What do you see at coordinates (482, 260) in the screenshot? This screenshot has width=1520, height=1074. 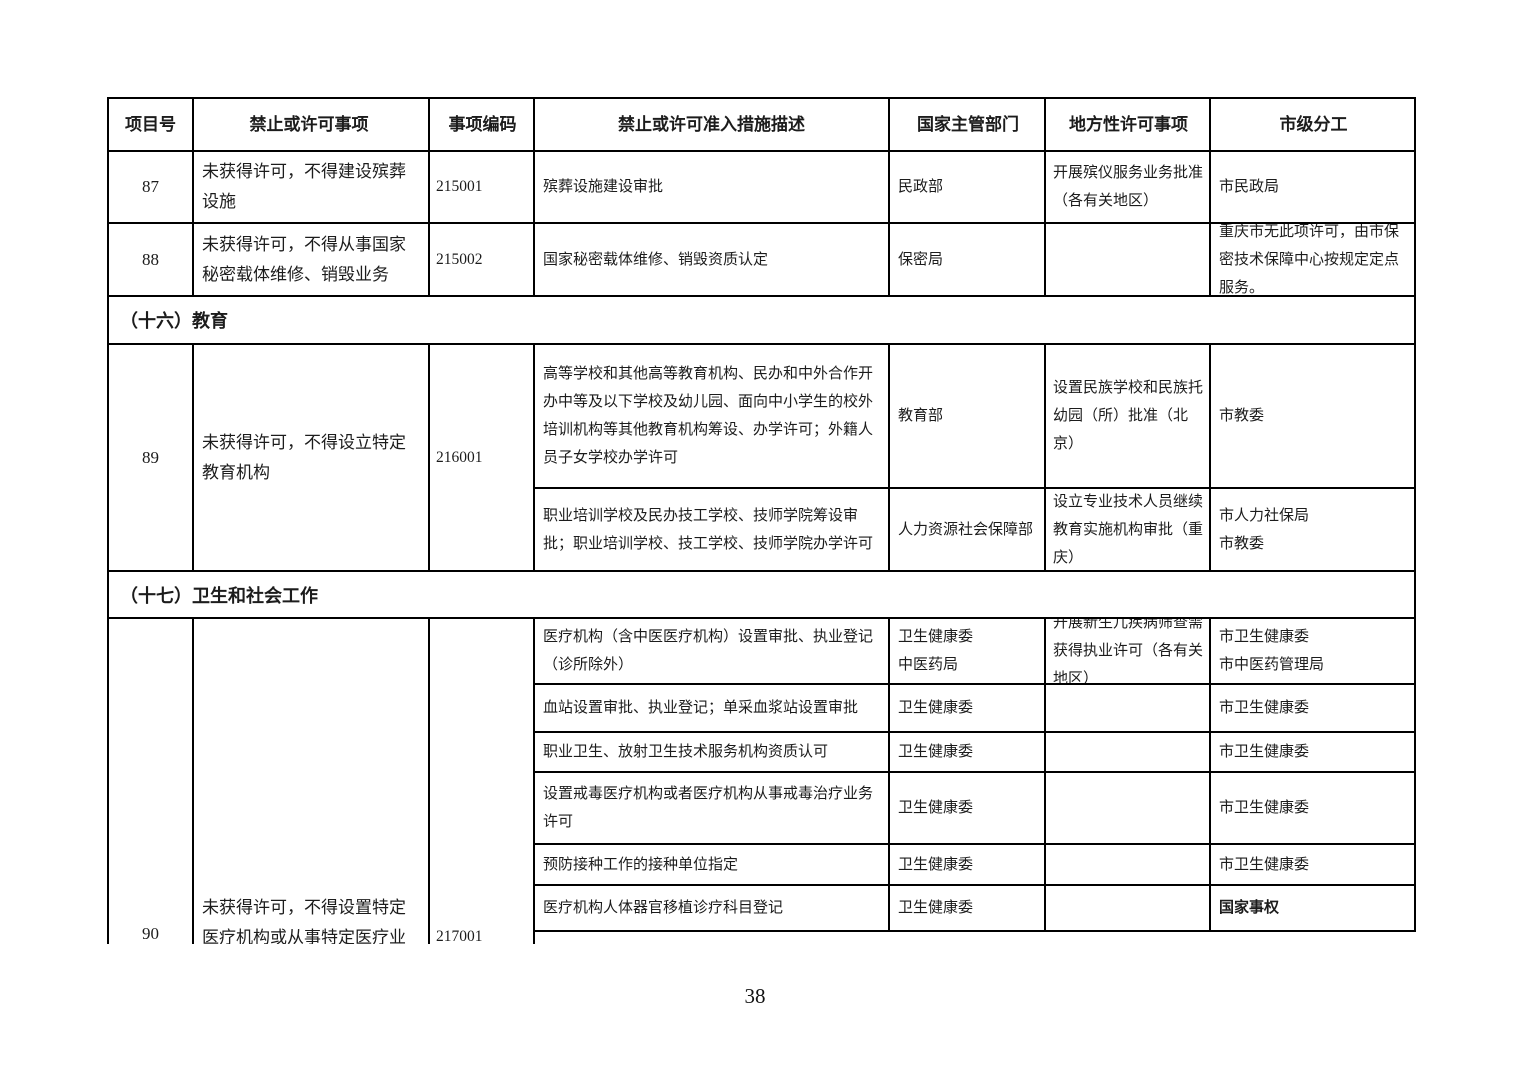 I see `cell-item-code: 215002` at bounding box center [482, 260].